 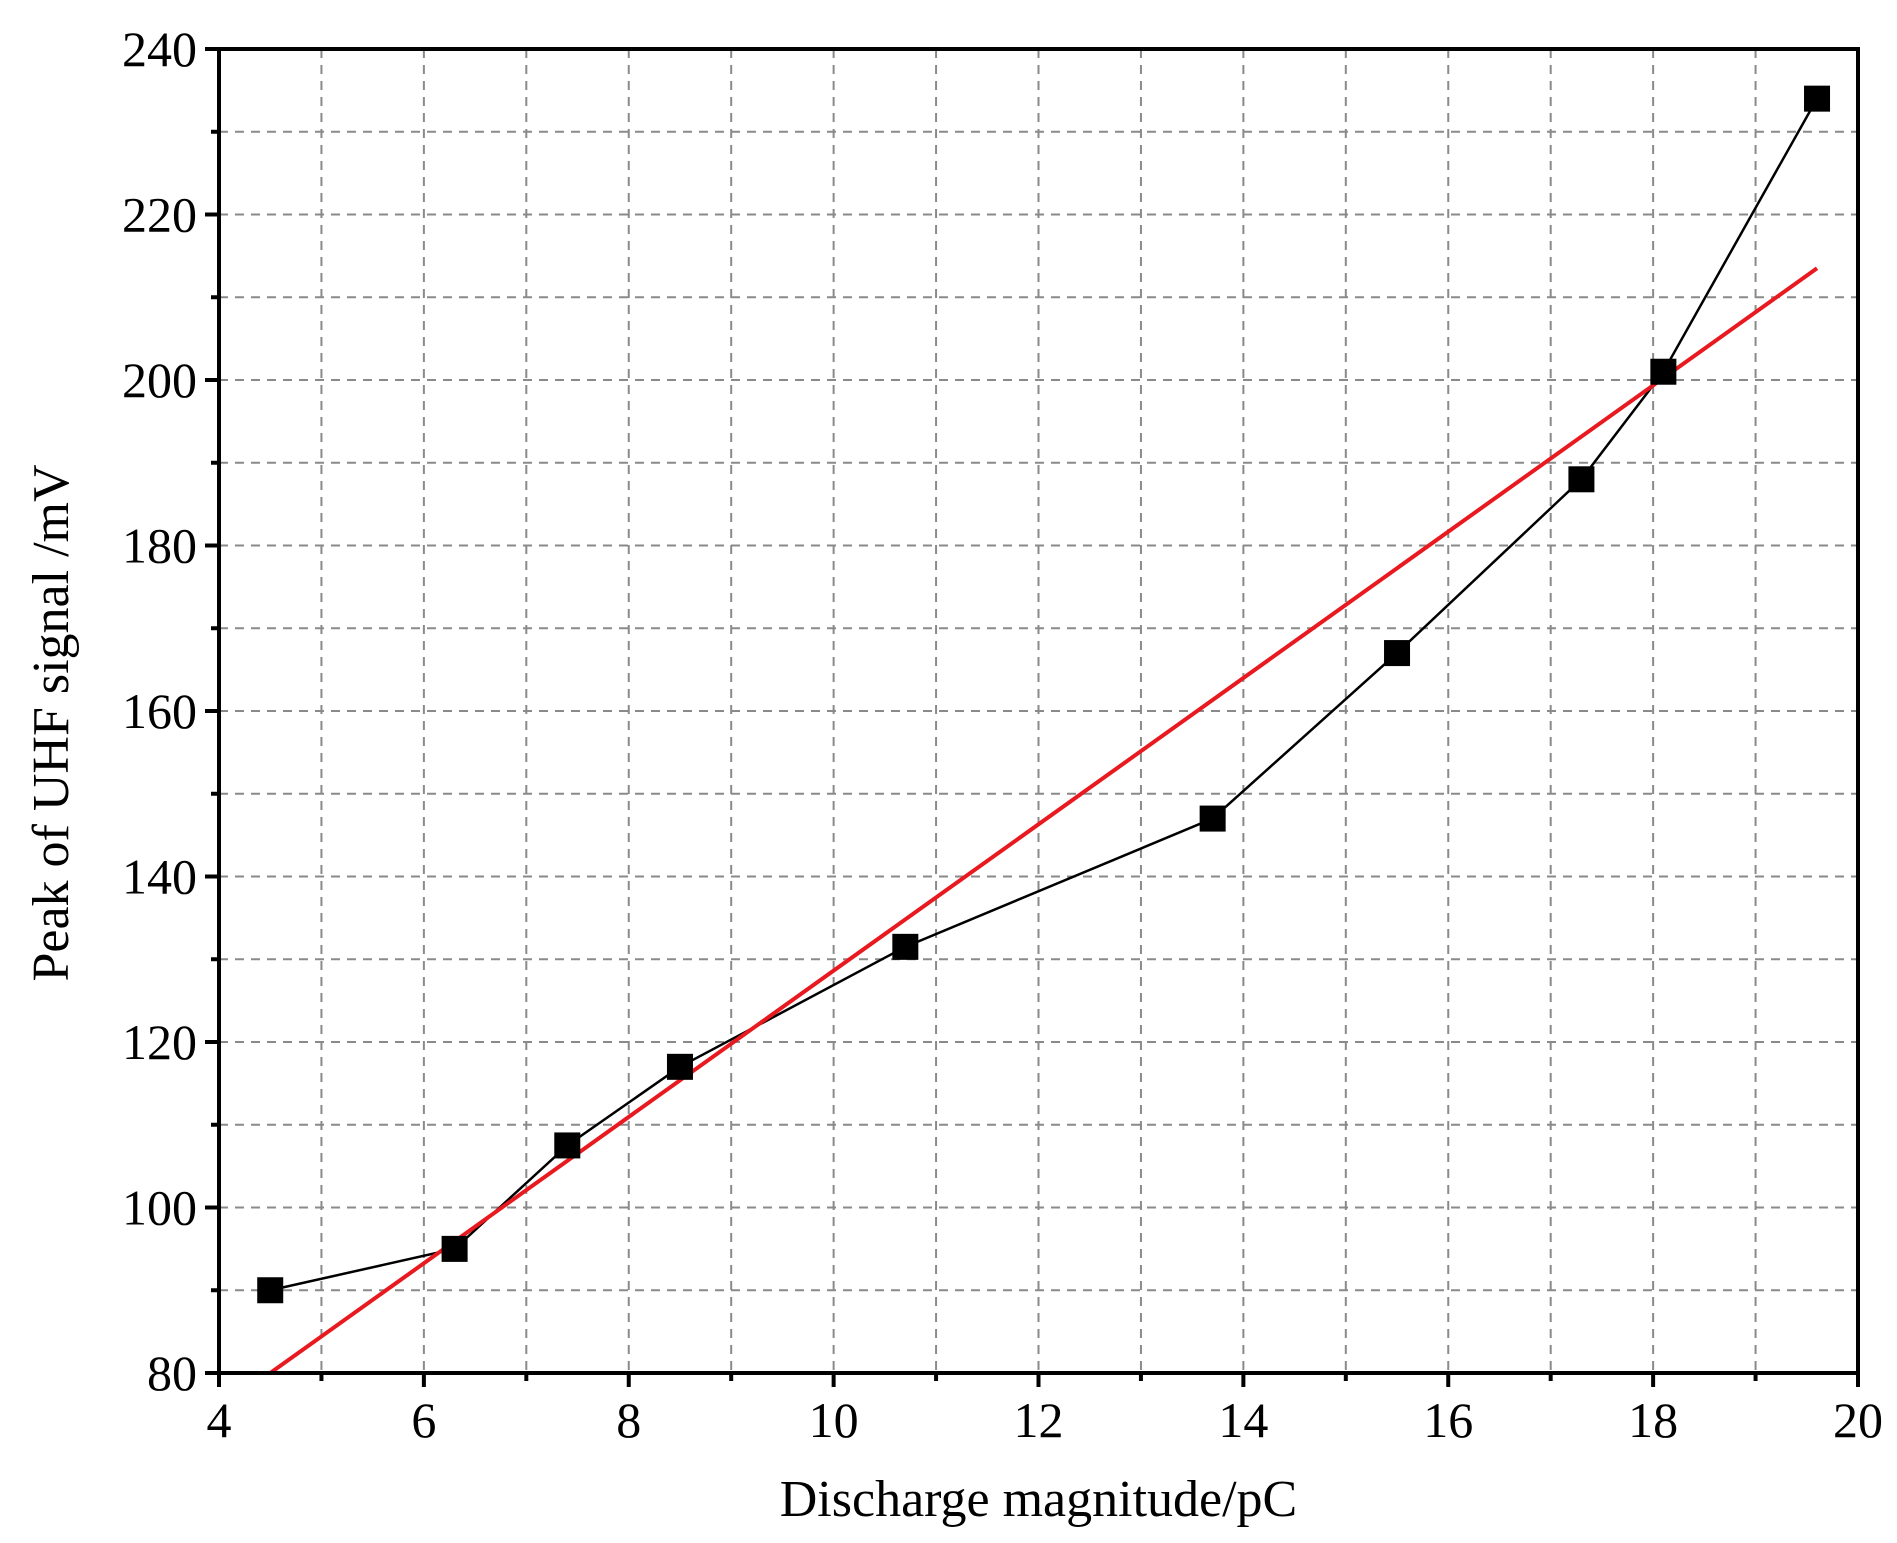 What do you see at coordinates (1039, 1499) in the screenshot?
I see `x-axis-title: Discharge magnitude/pC` at bounding box center [1039, 1499].